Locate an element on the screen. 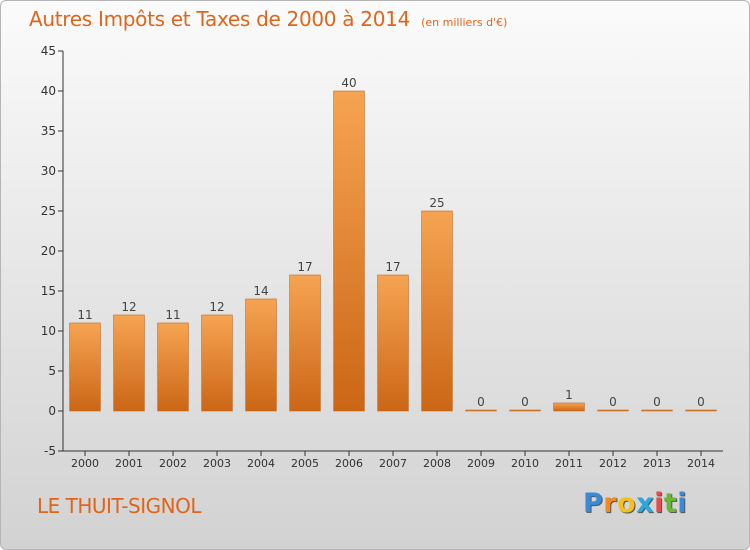  data-label: 25 is located at coordinates (436, 203).